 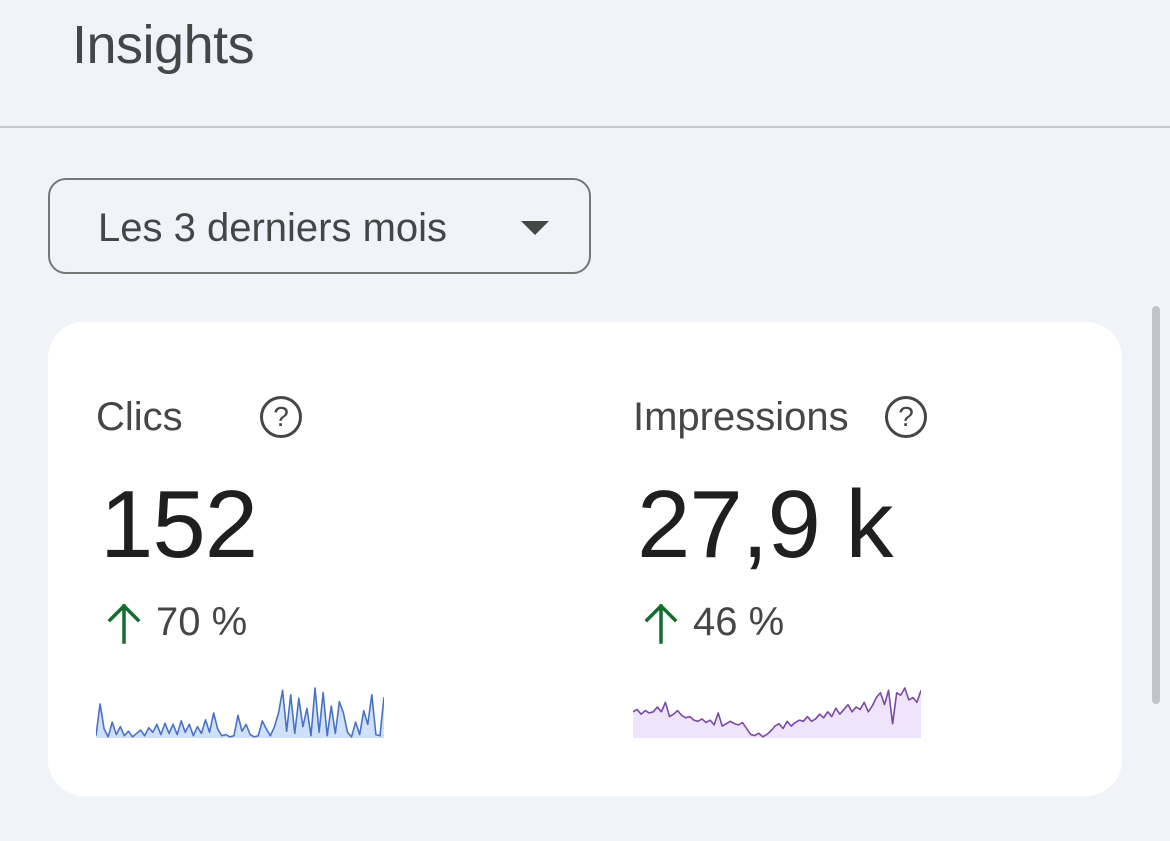 I want to click on impressions-delta-value: 46 %, so click(x=739, y=622).